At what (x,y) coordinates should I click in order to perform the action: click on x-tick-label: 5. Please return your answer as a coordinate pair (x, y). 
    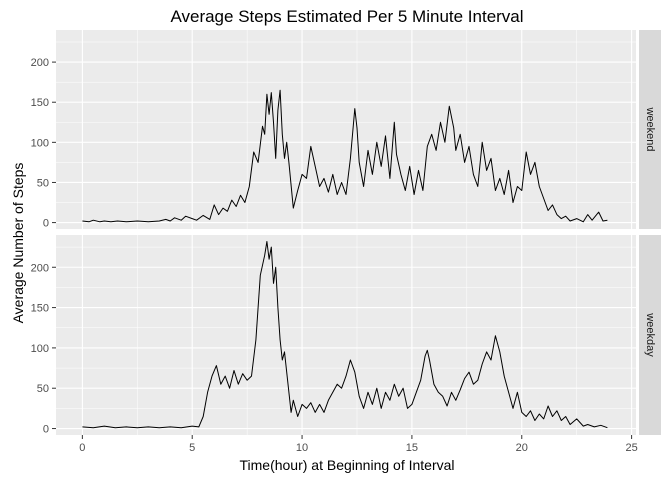
    Looking at the image, I should click on (192, 448).